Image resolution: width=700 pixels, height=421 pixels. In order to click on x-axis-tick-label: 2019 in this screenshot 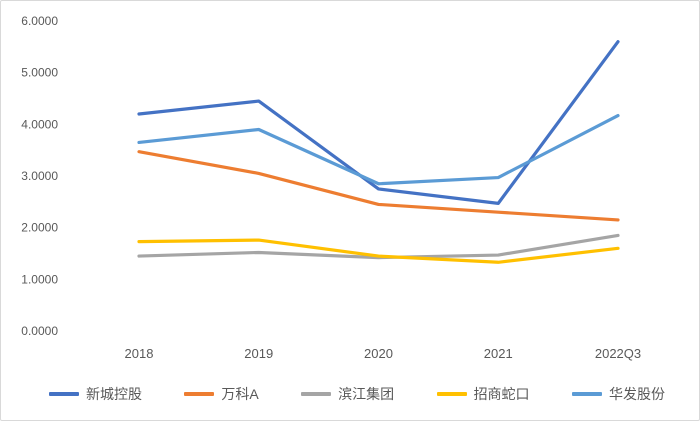, I will do `click(258, 353)`.